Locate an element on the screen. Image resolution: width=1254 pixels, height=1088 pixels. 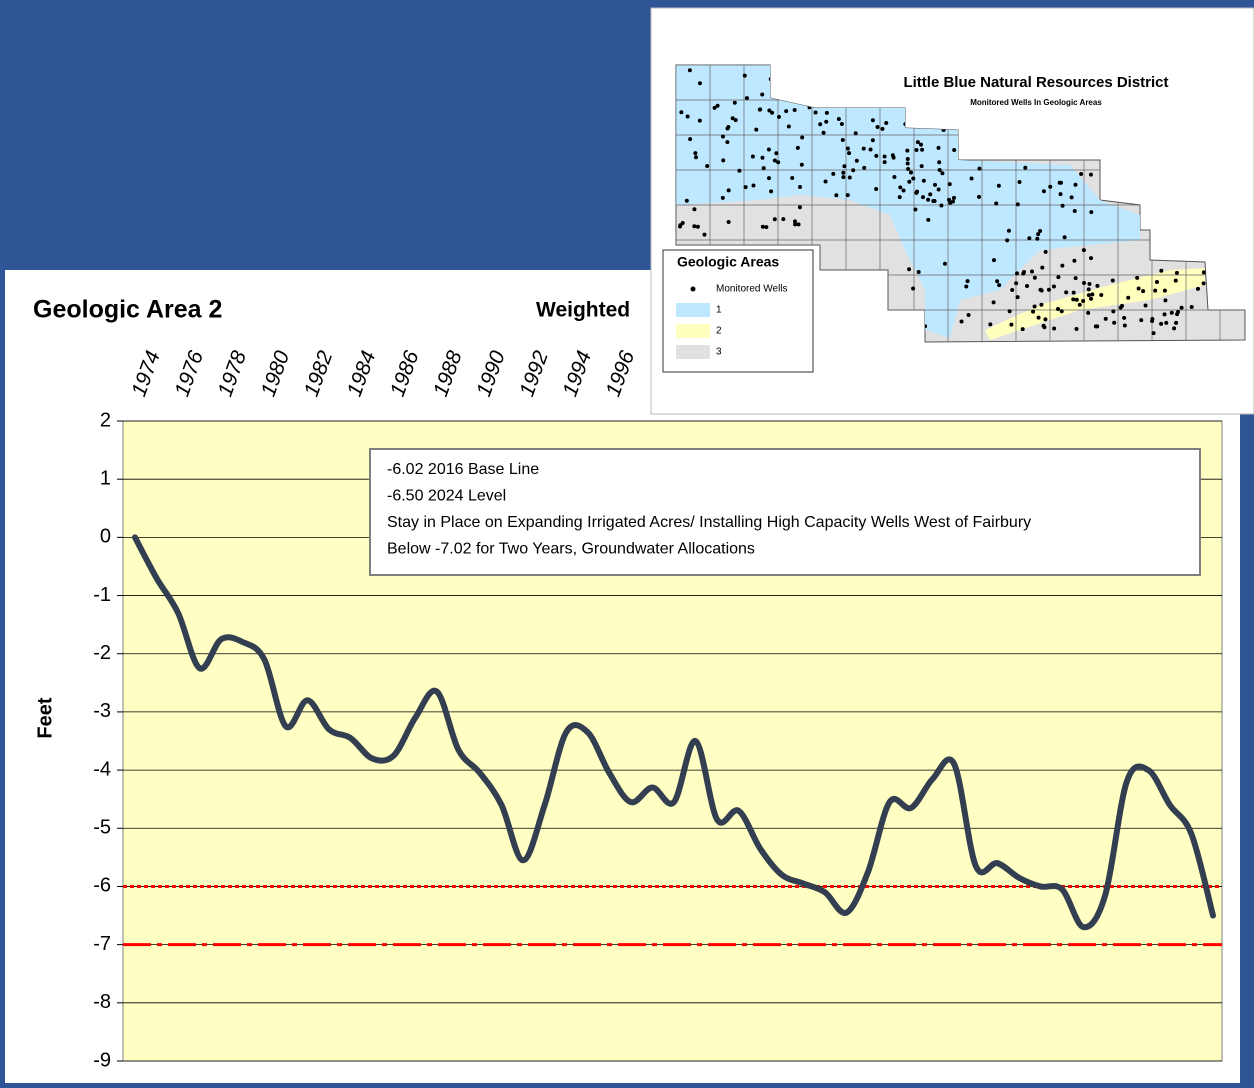
y-tick-label: -2 is located at coordinates (102, 653).